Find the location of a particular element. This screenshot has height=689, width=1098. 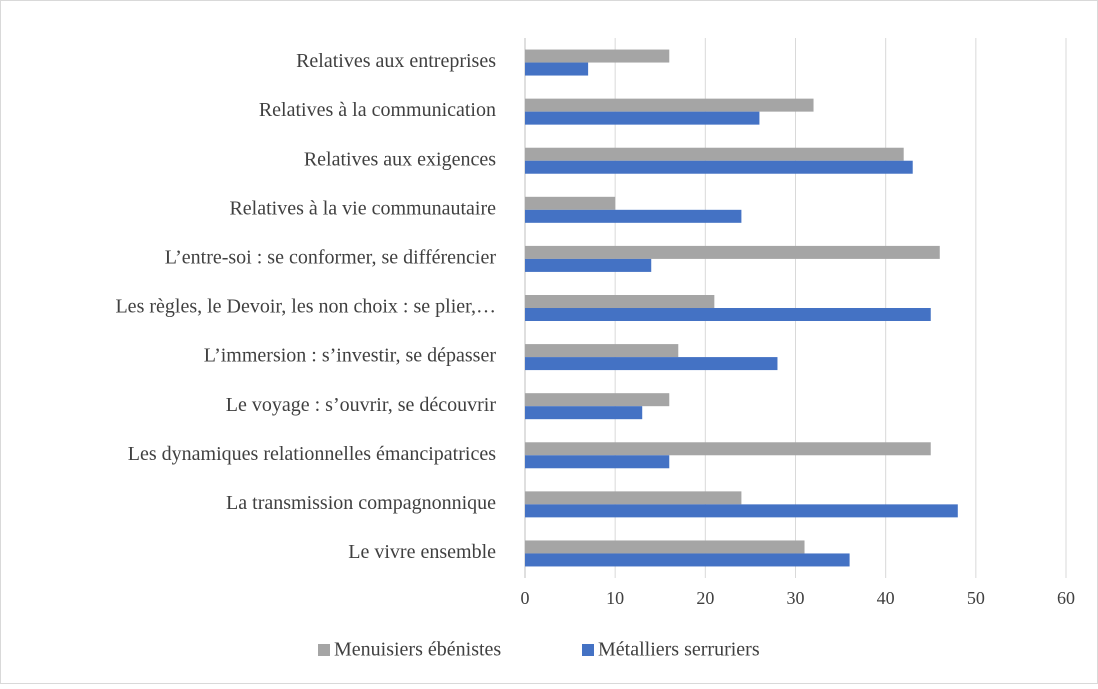

legend-label: Métalliers serruriers is located at coordinates (679, 650).